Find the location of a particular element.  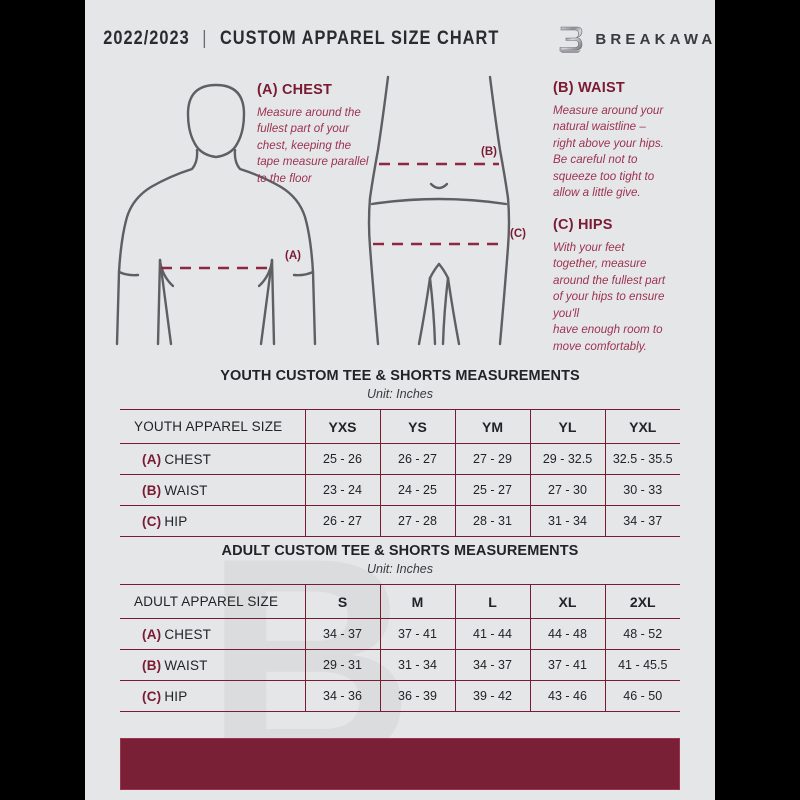

adult-chest-s: 34 - 37 is located at coordinates (342, 634).